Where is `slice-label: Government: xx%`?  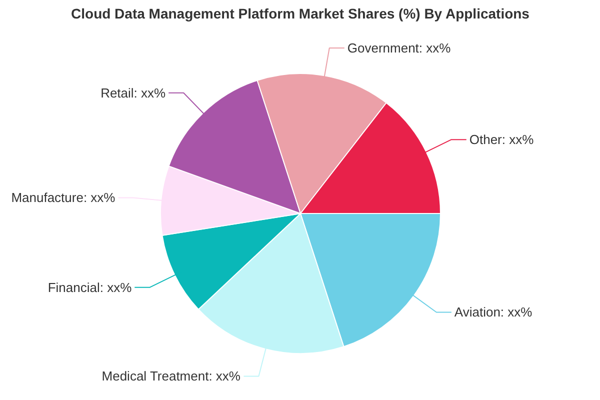
slice-label: Government: xx% is located at coordinates (399, 48).